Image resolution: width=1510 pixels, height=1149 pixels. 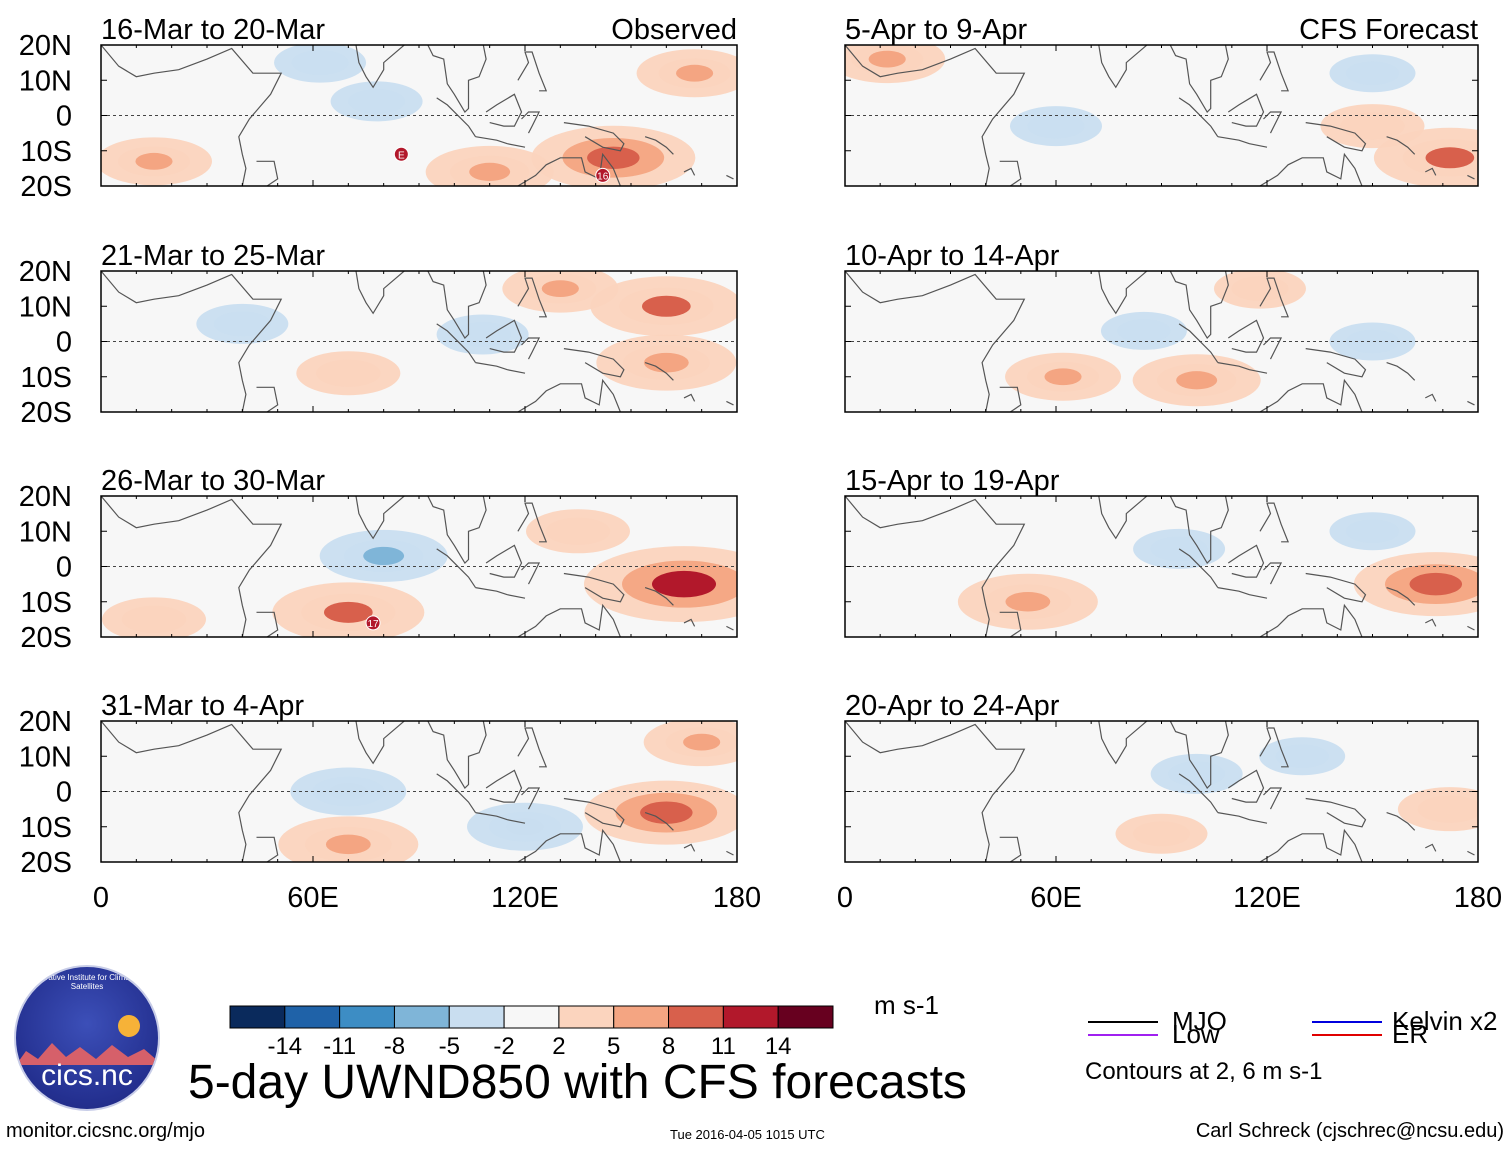 What do you see at coordinates (449, 1046) in the screenshot?
I see `colorbar-tick-label: -5` at bounding box center [449, 1046].